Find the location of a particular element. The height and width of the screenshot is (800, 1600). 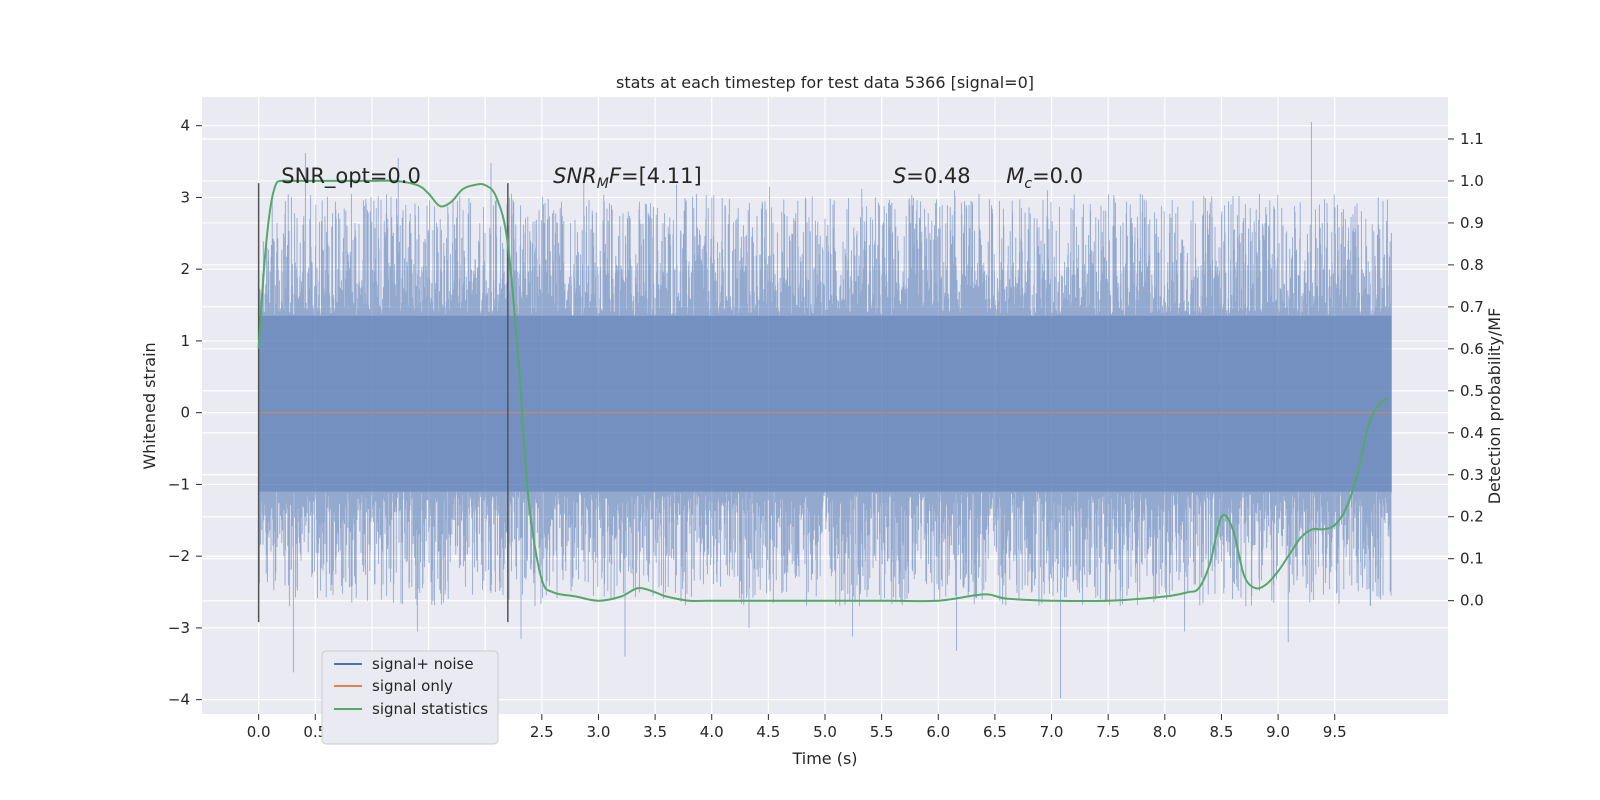

x-tick-label: 2.5 is located at coordinates (542, 732).